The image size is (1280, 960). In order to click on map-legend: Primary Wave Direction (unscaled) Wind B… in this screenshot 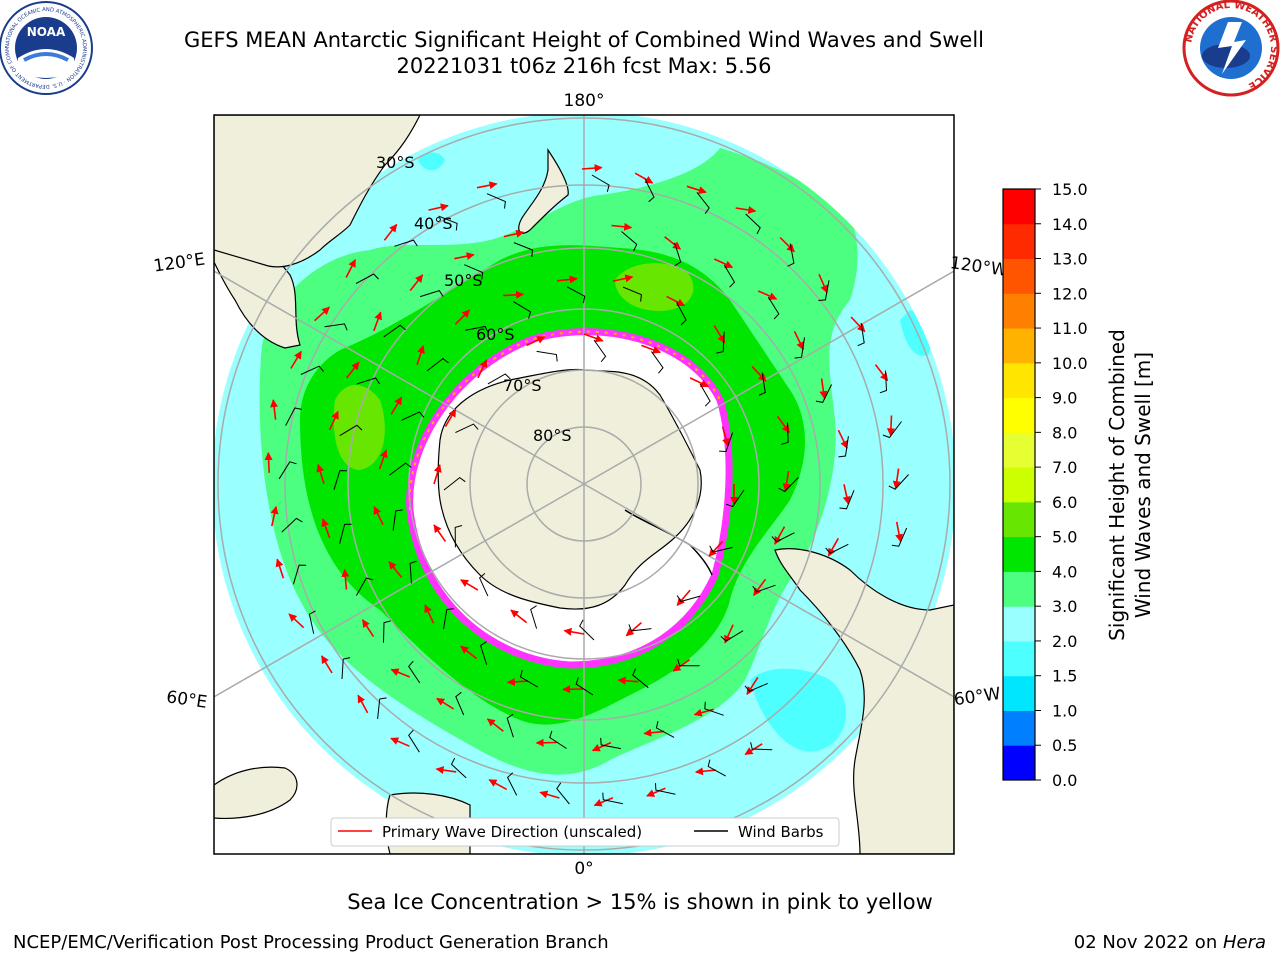, I will do `click(585, 832)`.